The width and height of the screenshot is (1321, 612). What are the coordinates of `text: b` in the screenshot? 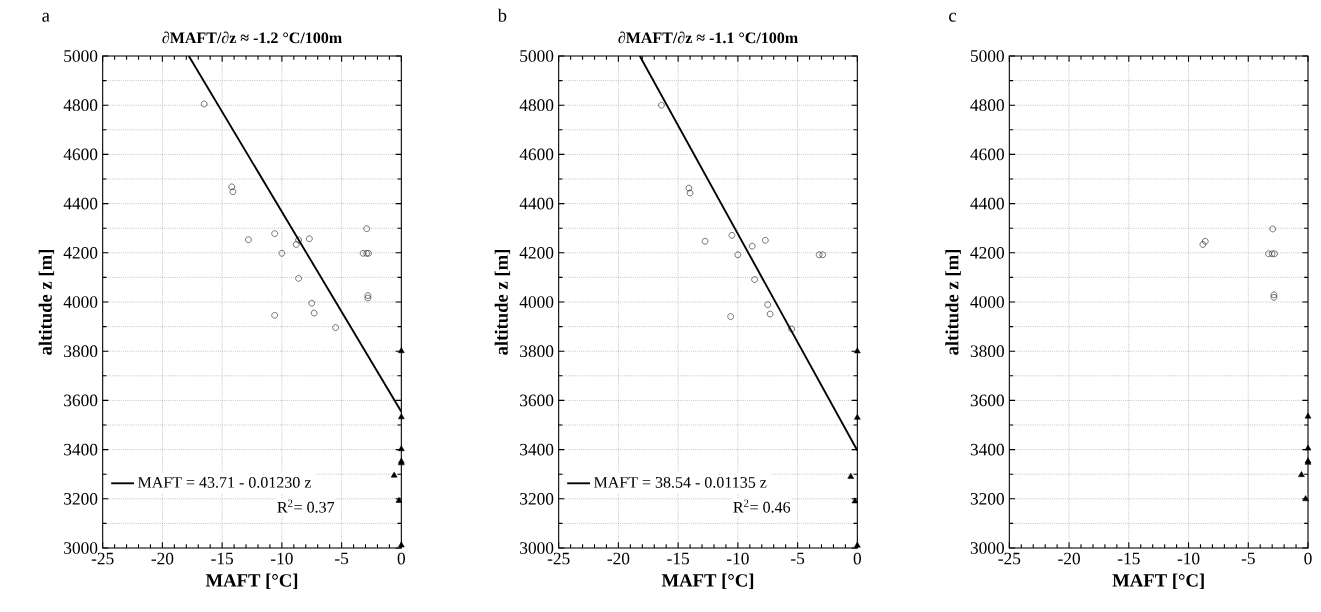 It's located at (502, 15).